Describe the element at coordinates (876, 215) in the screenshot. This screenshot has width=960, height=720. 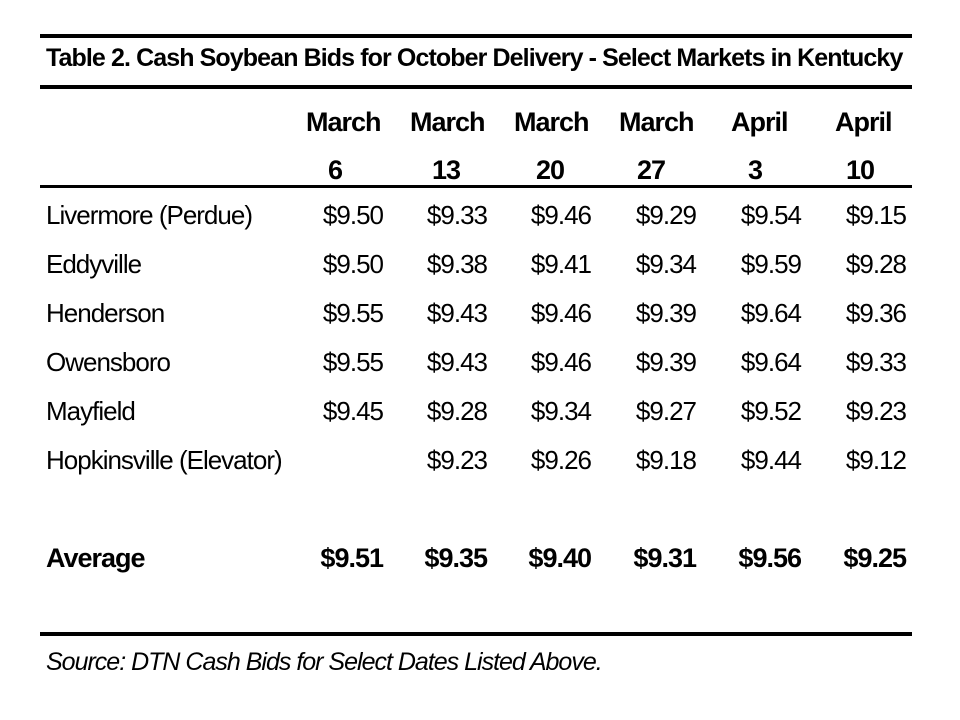
I see `table-cell: $9.15` at that location.